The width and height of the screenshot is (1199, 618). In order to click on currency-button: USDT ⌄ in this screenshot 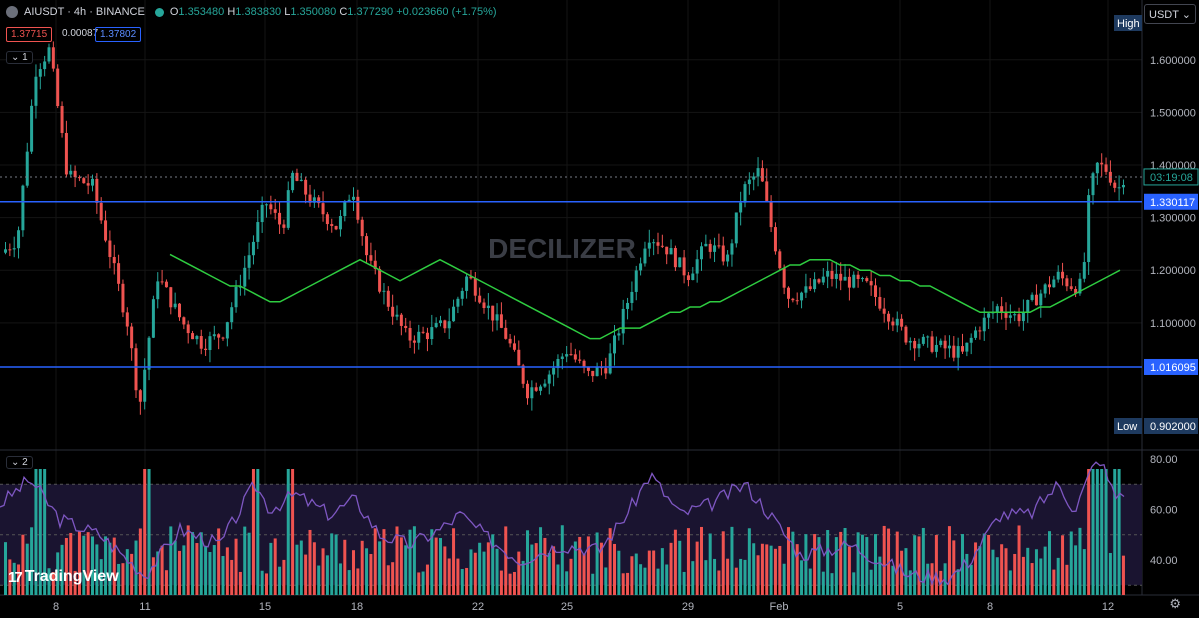, I will do `click(1170, 14)`.